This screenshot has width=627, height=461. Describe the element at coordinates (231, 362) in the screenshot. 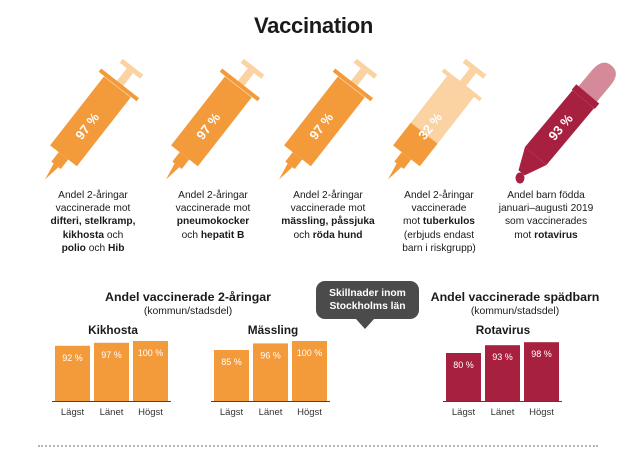

I see `bar-value-label: 85 %` at that location.